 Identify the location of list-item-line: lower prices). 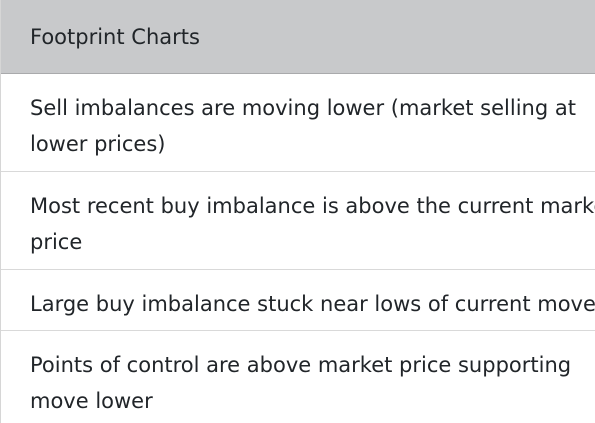
(98, 144).